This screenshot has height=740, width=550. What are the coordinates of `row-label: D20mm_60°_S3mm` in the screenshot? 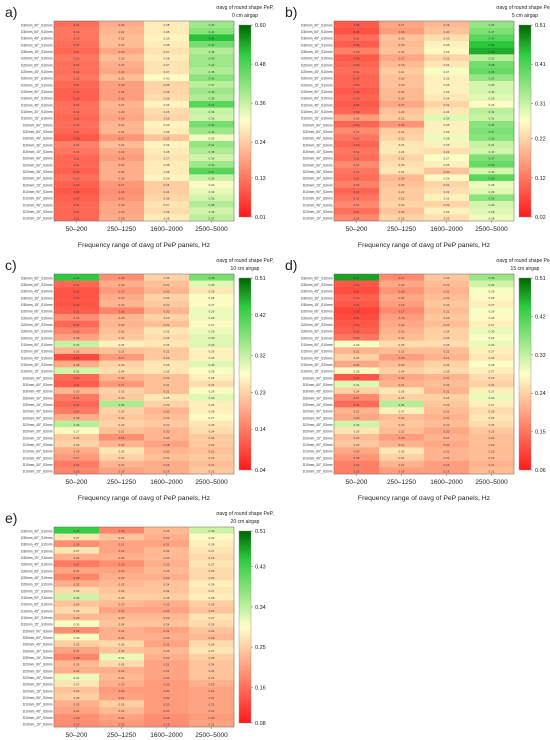 It's located at (318, 418).